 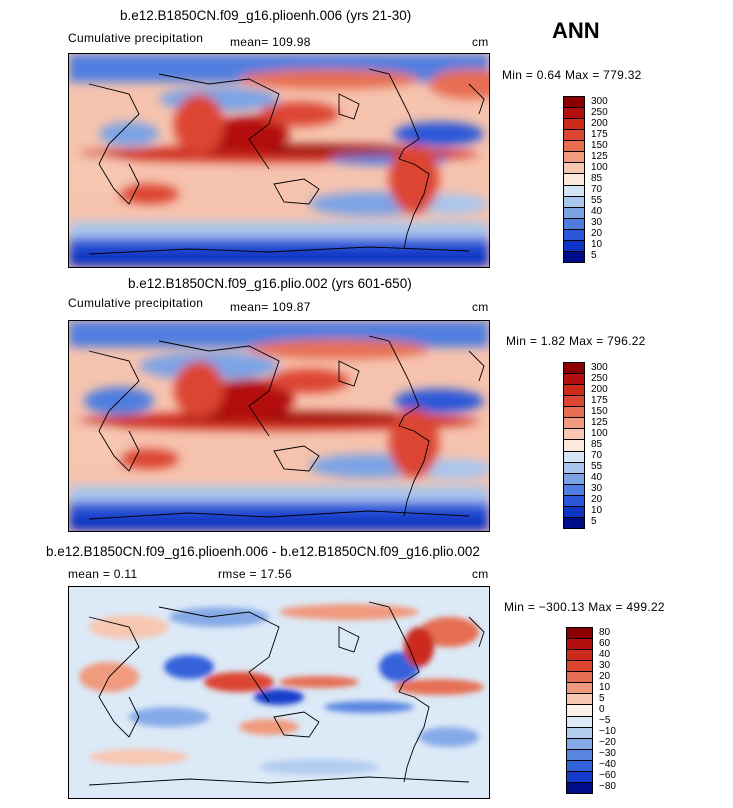 What do you see at coordinates (136, 38) in the screenshot?
I see `panel-1-subtitle: Cumulative precipitation` at bounding box center [136, 38].